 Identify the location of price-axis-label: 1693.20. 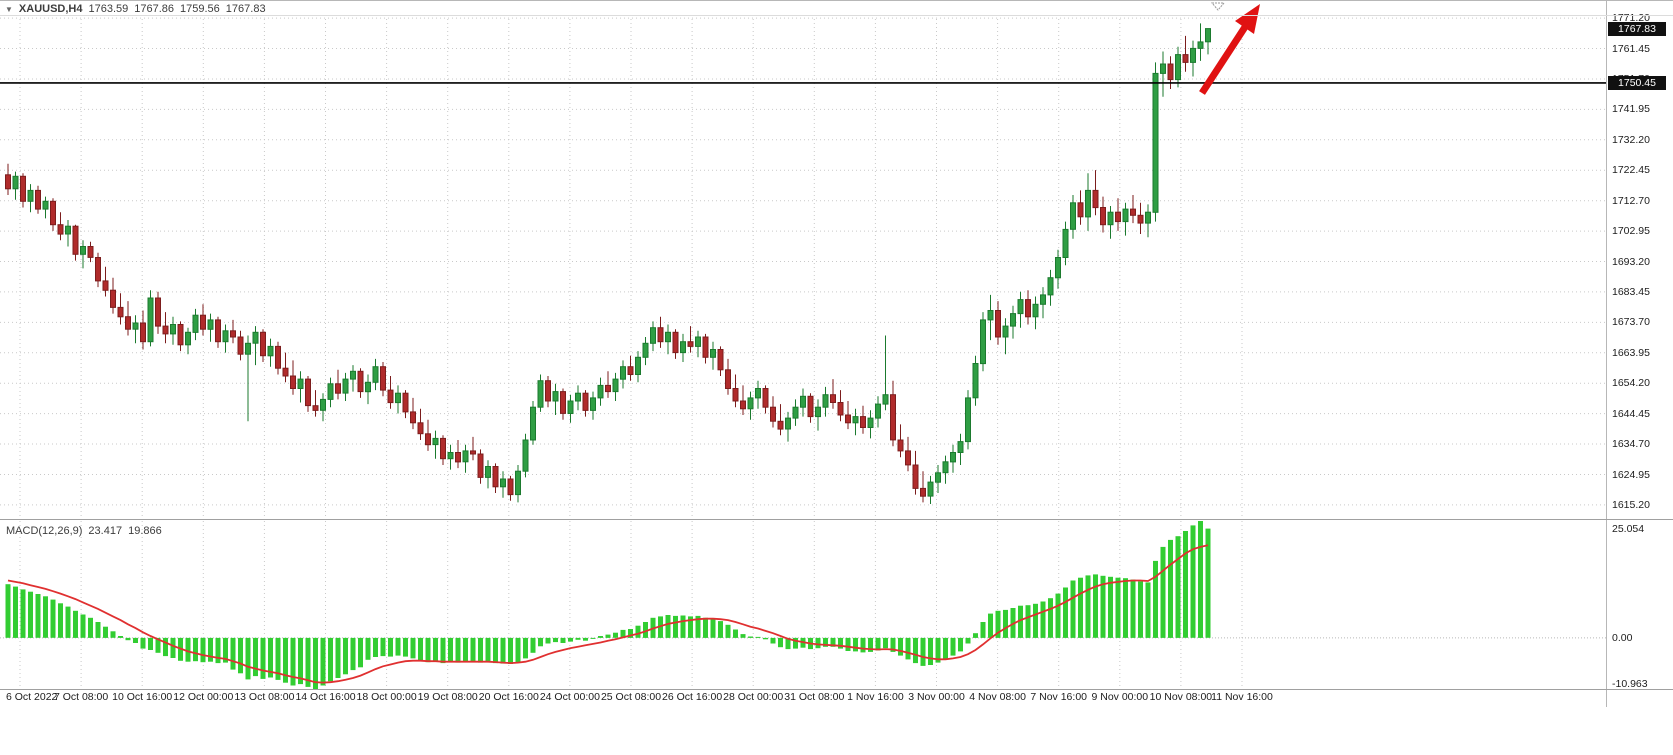
(1631, 261).